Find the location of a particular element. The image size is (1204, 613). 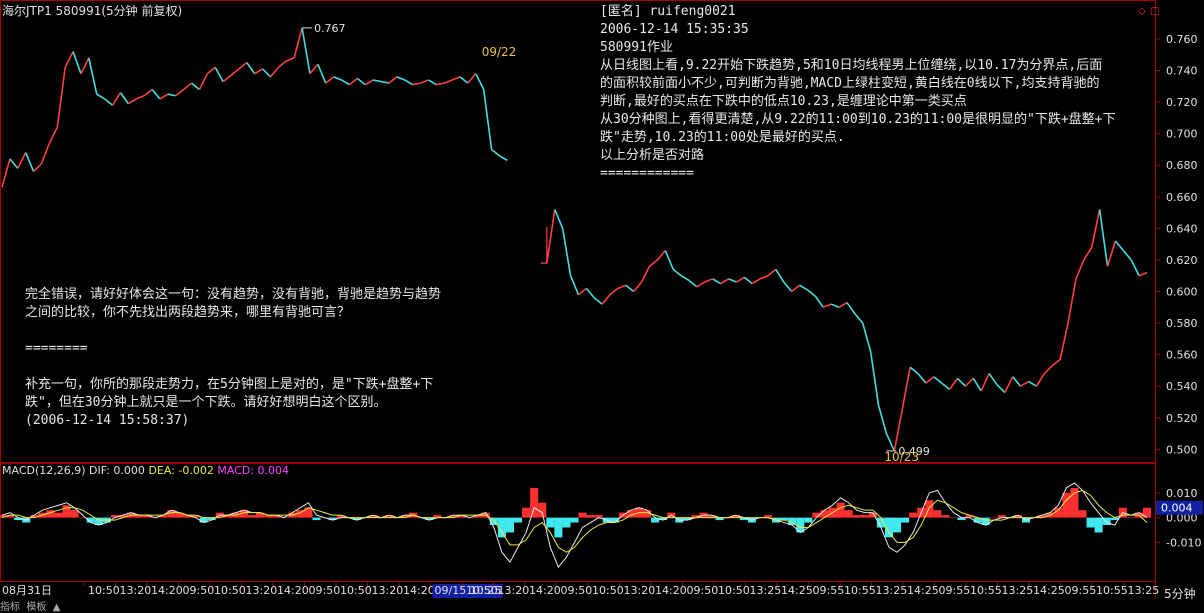

dif-line is located at coordinates (574, 525).